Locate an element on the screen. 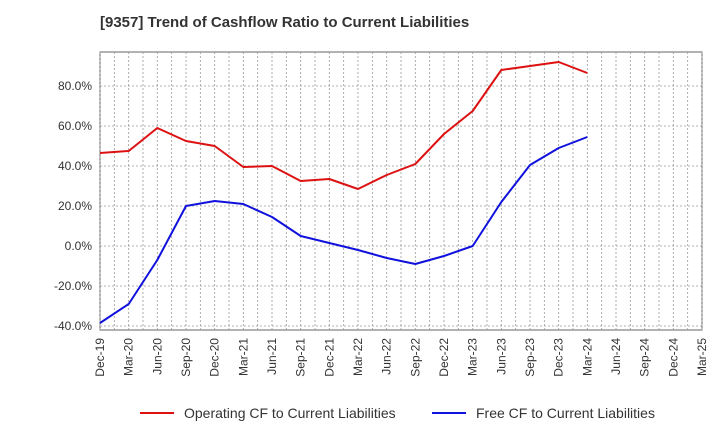 This screenshot has height=440, width=720. x-tick-label: Dec-19 is located at coordinates (100, 357).